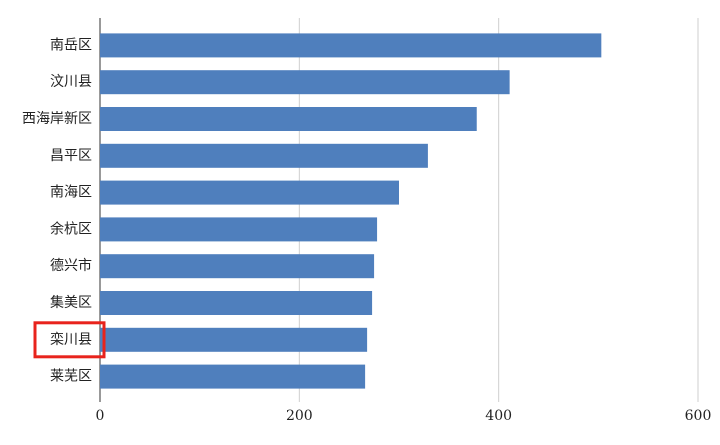 Image resolution: width=720 pixels, height=445 pixels. Describe the element at coordinates (71, 45) in the screenshot. I see `y-tick-label: 南岳区` at that location.